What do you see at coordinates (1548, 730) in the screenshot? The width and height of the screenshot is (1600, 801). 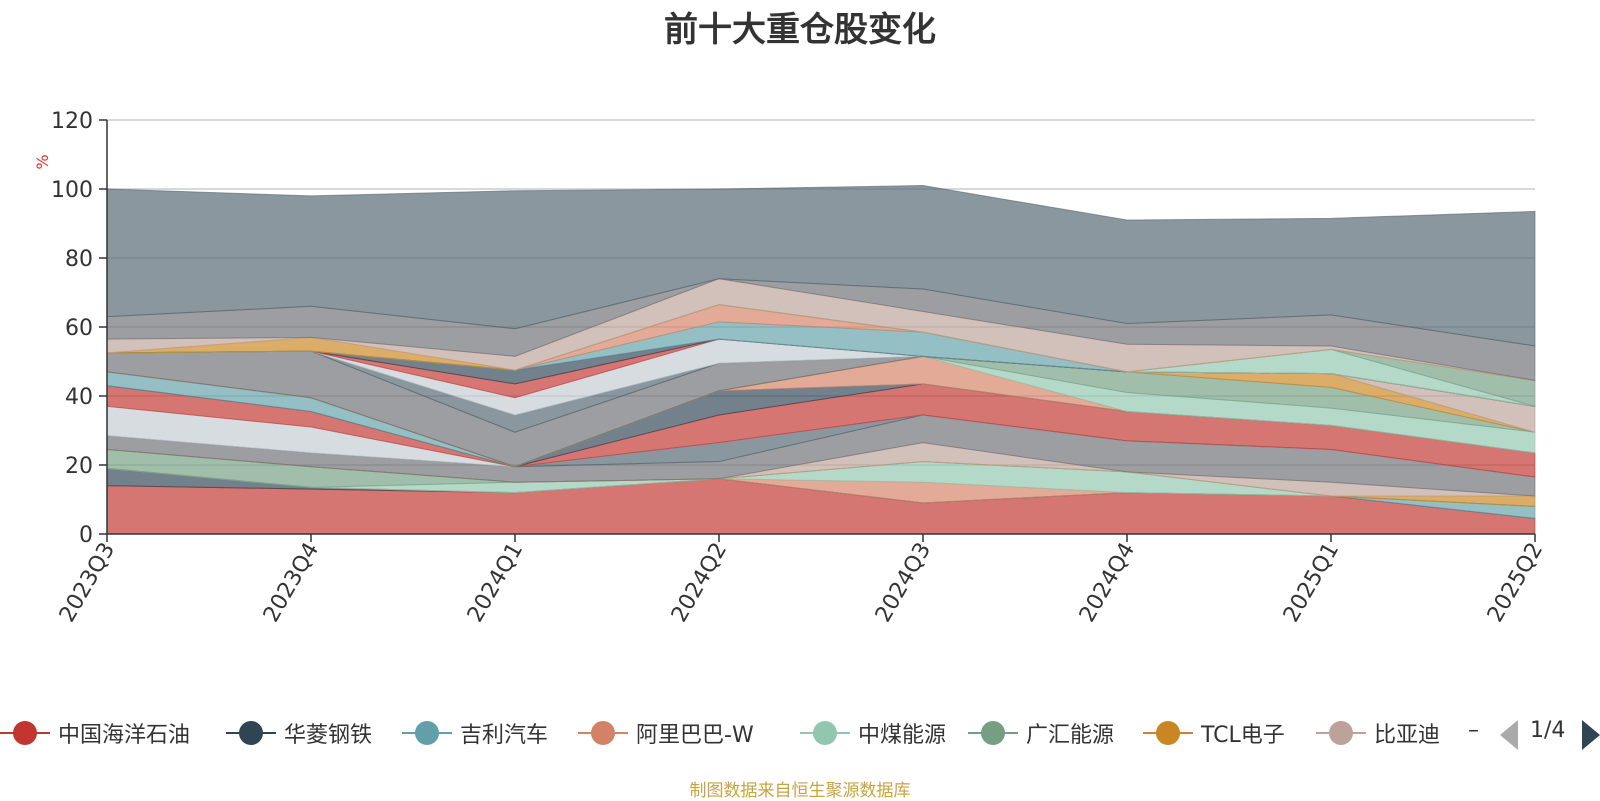 I see `legend-page-indicator: 1/4` at bounding box center [1548, 730].